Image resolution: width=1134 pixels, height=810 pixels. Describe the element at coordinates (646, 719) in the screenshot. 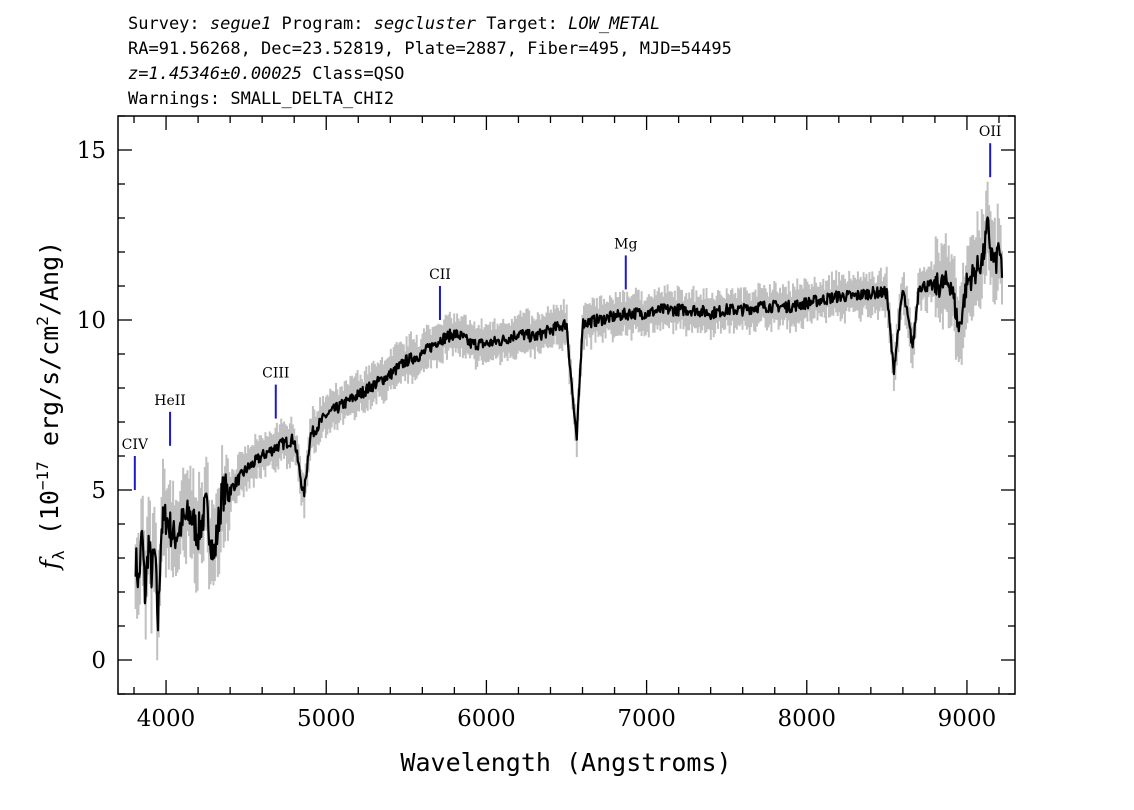

I see `x-tick-label: 7000` at that location.